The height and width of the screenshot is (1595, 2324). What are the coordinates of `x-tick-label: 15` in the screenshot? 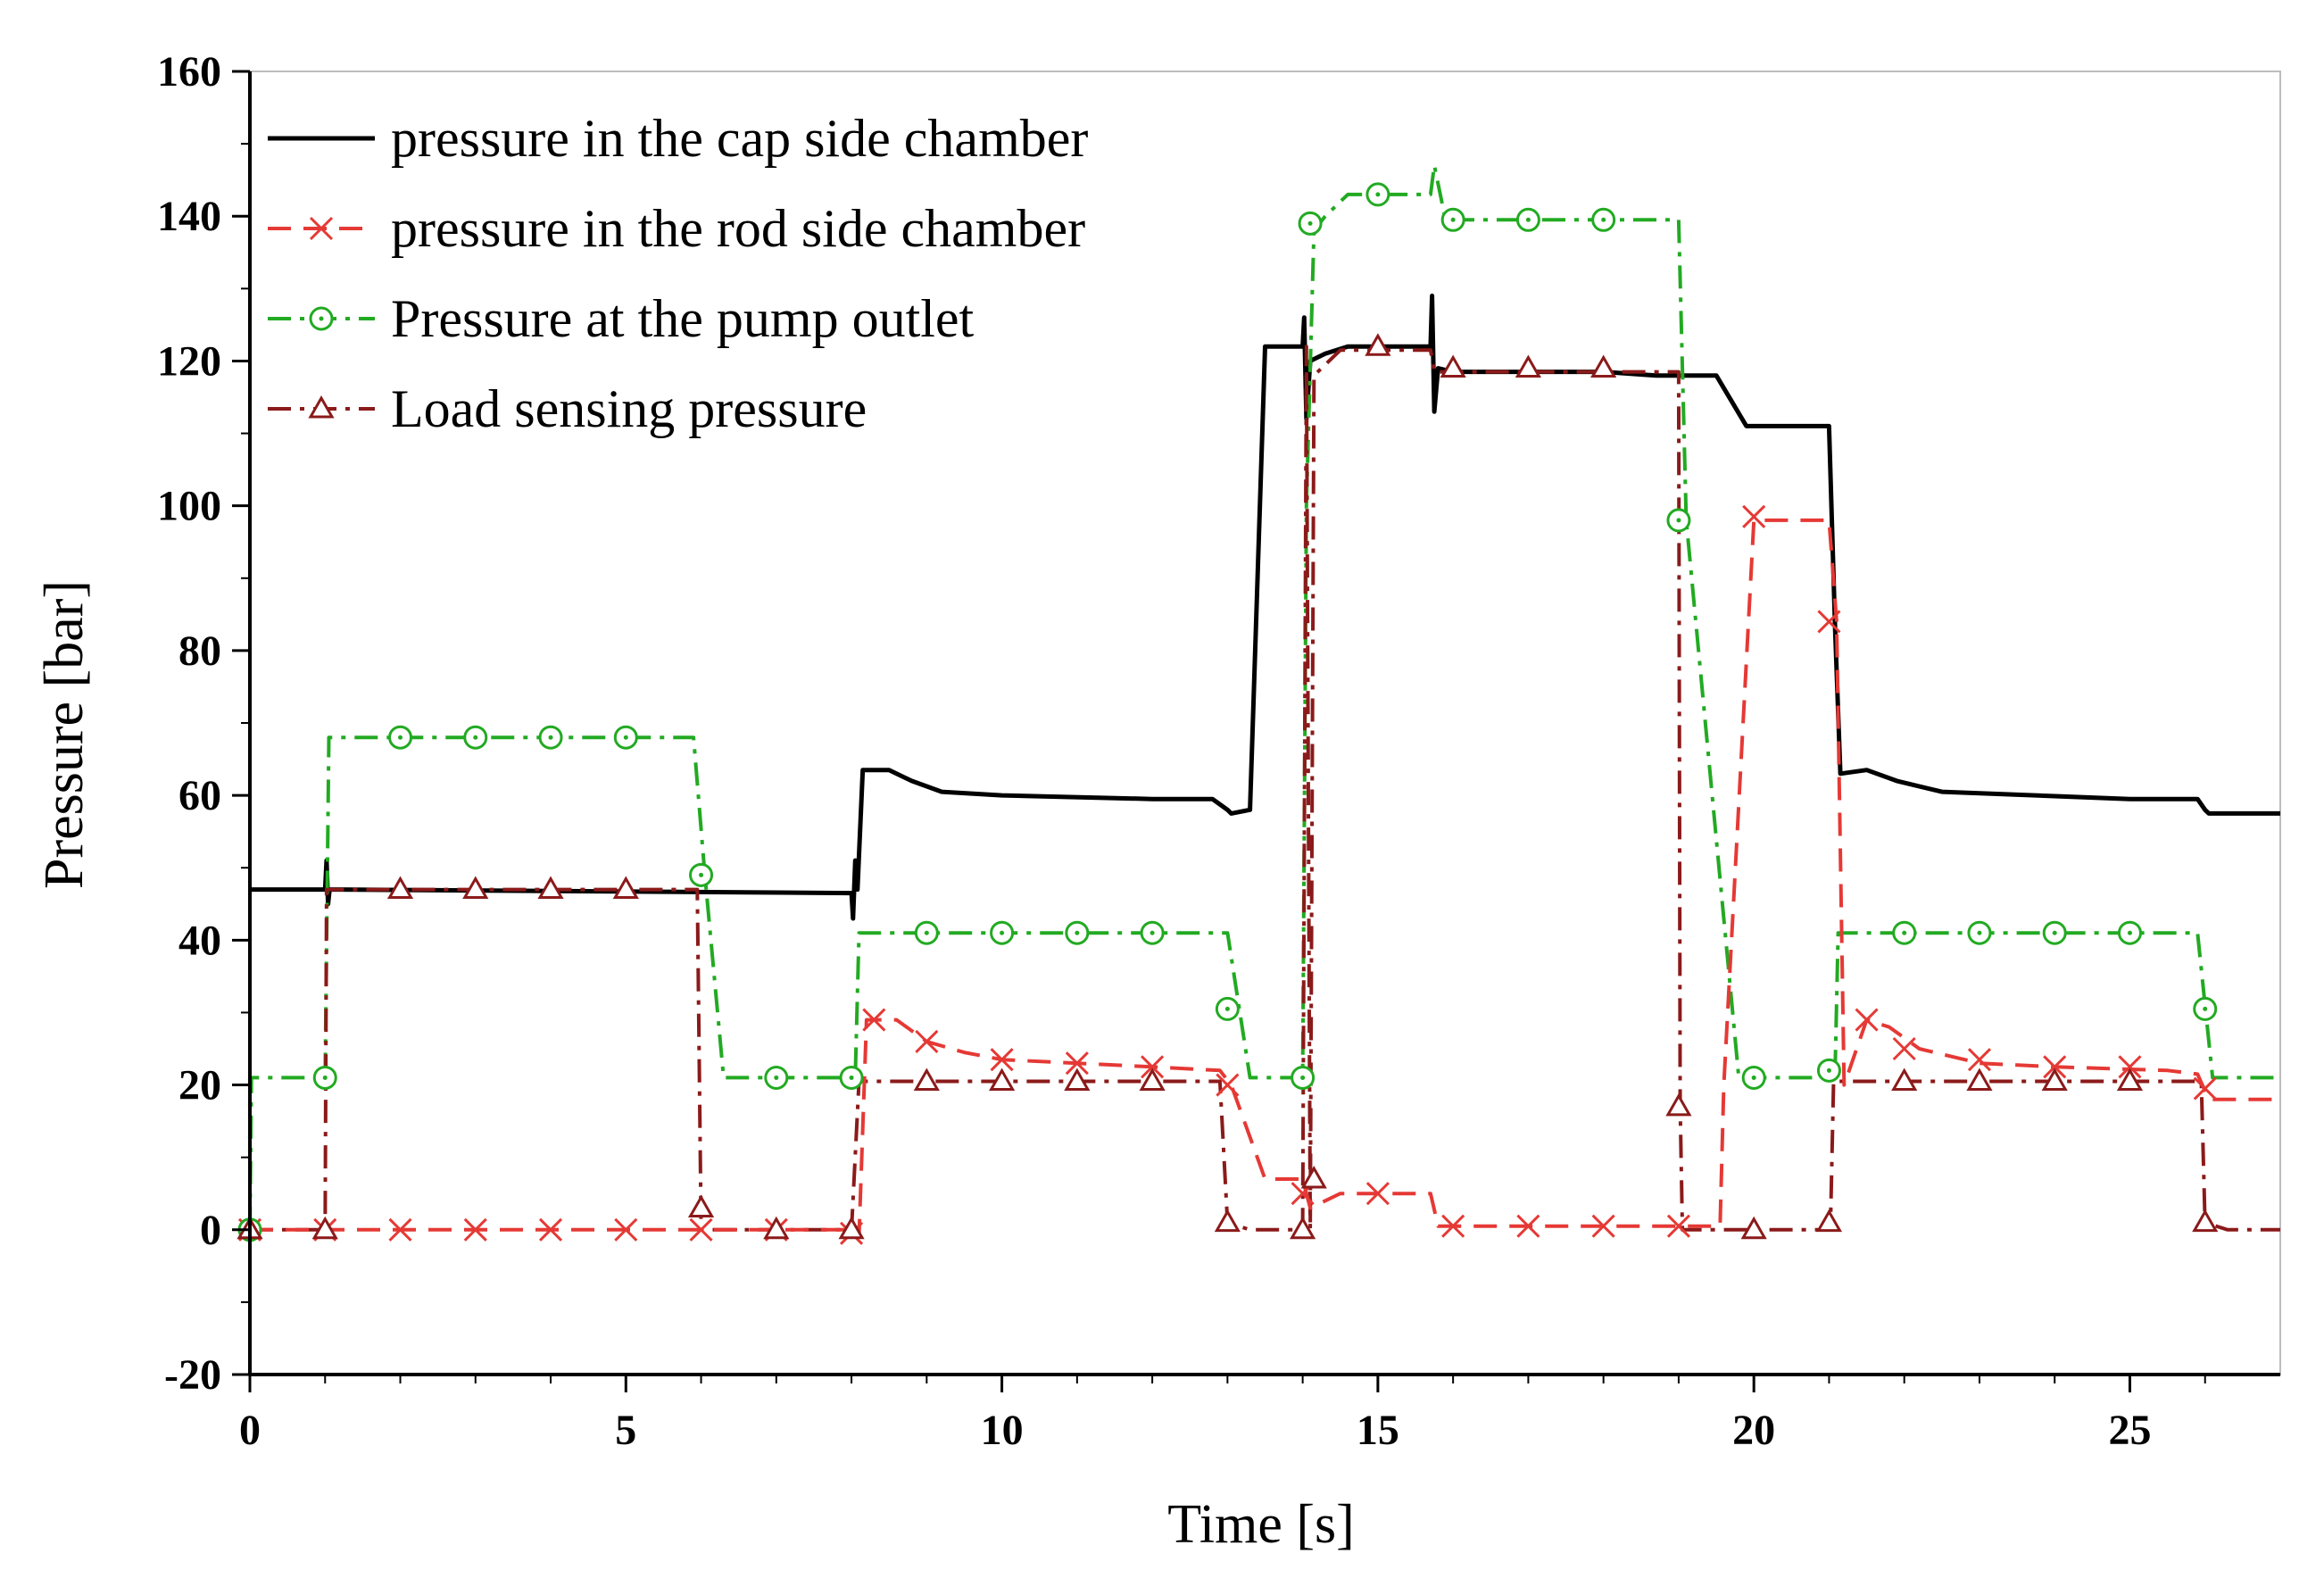 It's located at (1378, 1430).